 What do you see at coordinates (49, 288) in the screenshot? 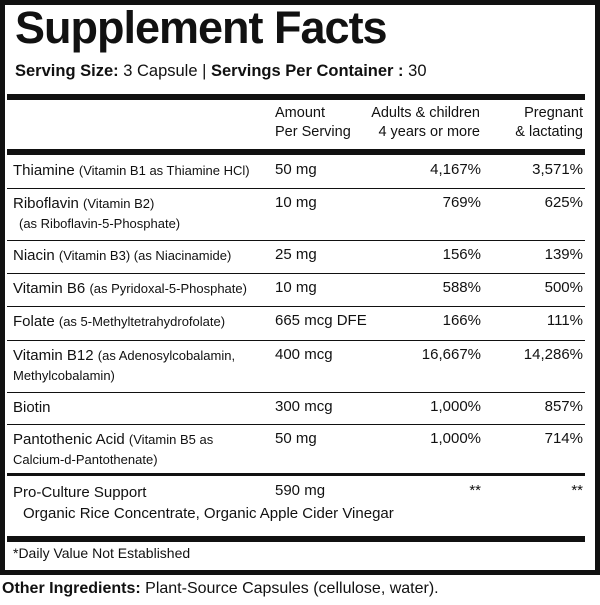
I see `nutrient-name: Vitamin B6` at bounding box center [49, 288].